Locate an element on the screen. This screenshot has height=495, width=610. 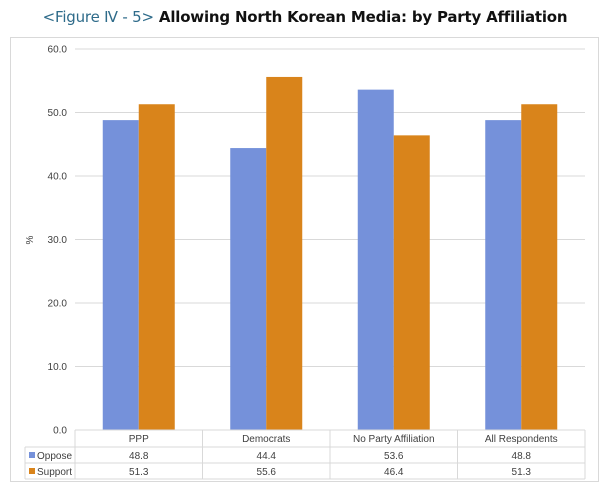
data-label: 44.4 is located at coordinates (267, 456).